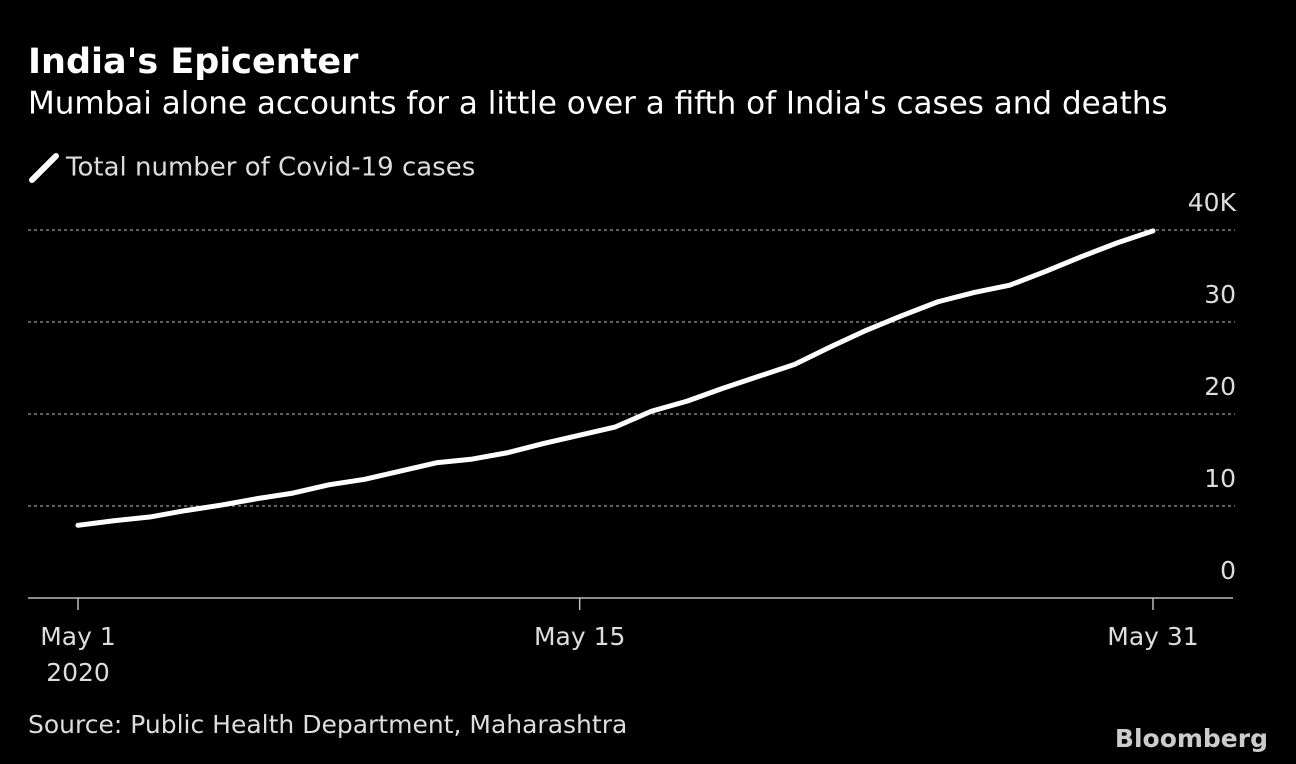 The image size is (1296, 764). Describe the element at coordinates (1191, 738) in the screenshot. I see `brand: Bloomberg` at that location.